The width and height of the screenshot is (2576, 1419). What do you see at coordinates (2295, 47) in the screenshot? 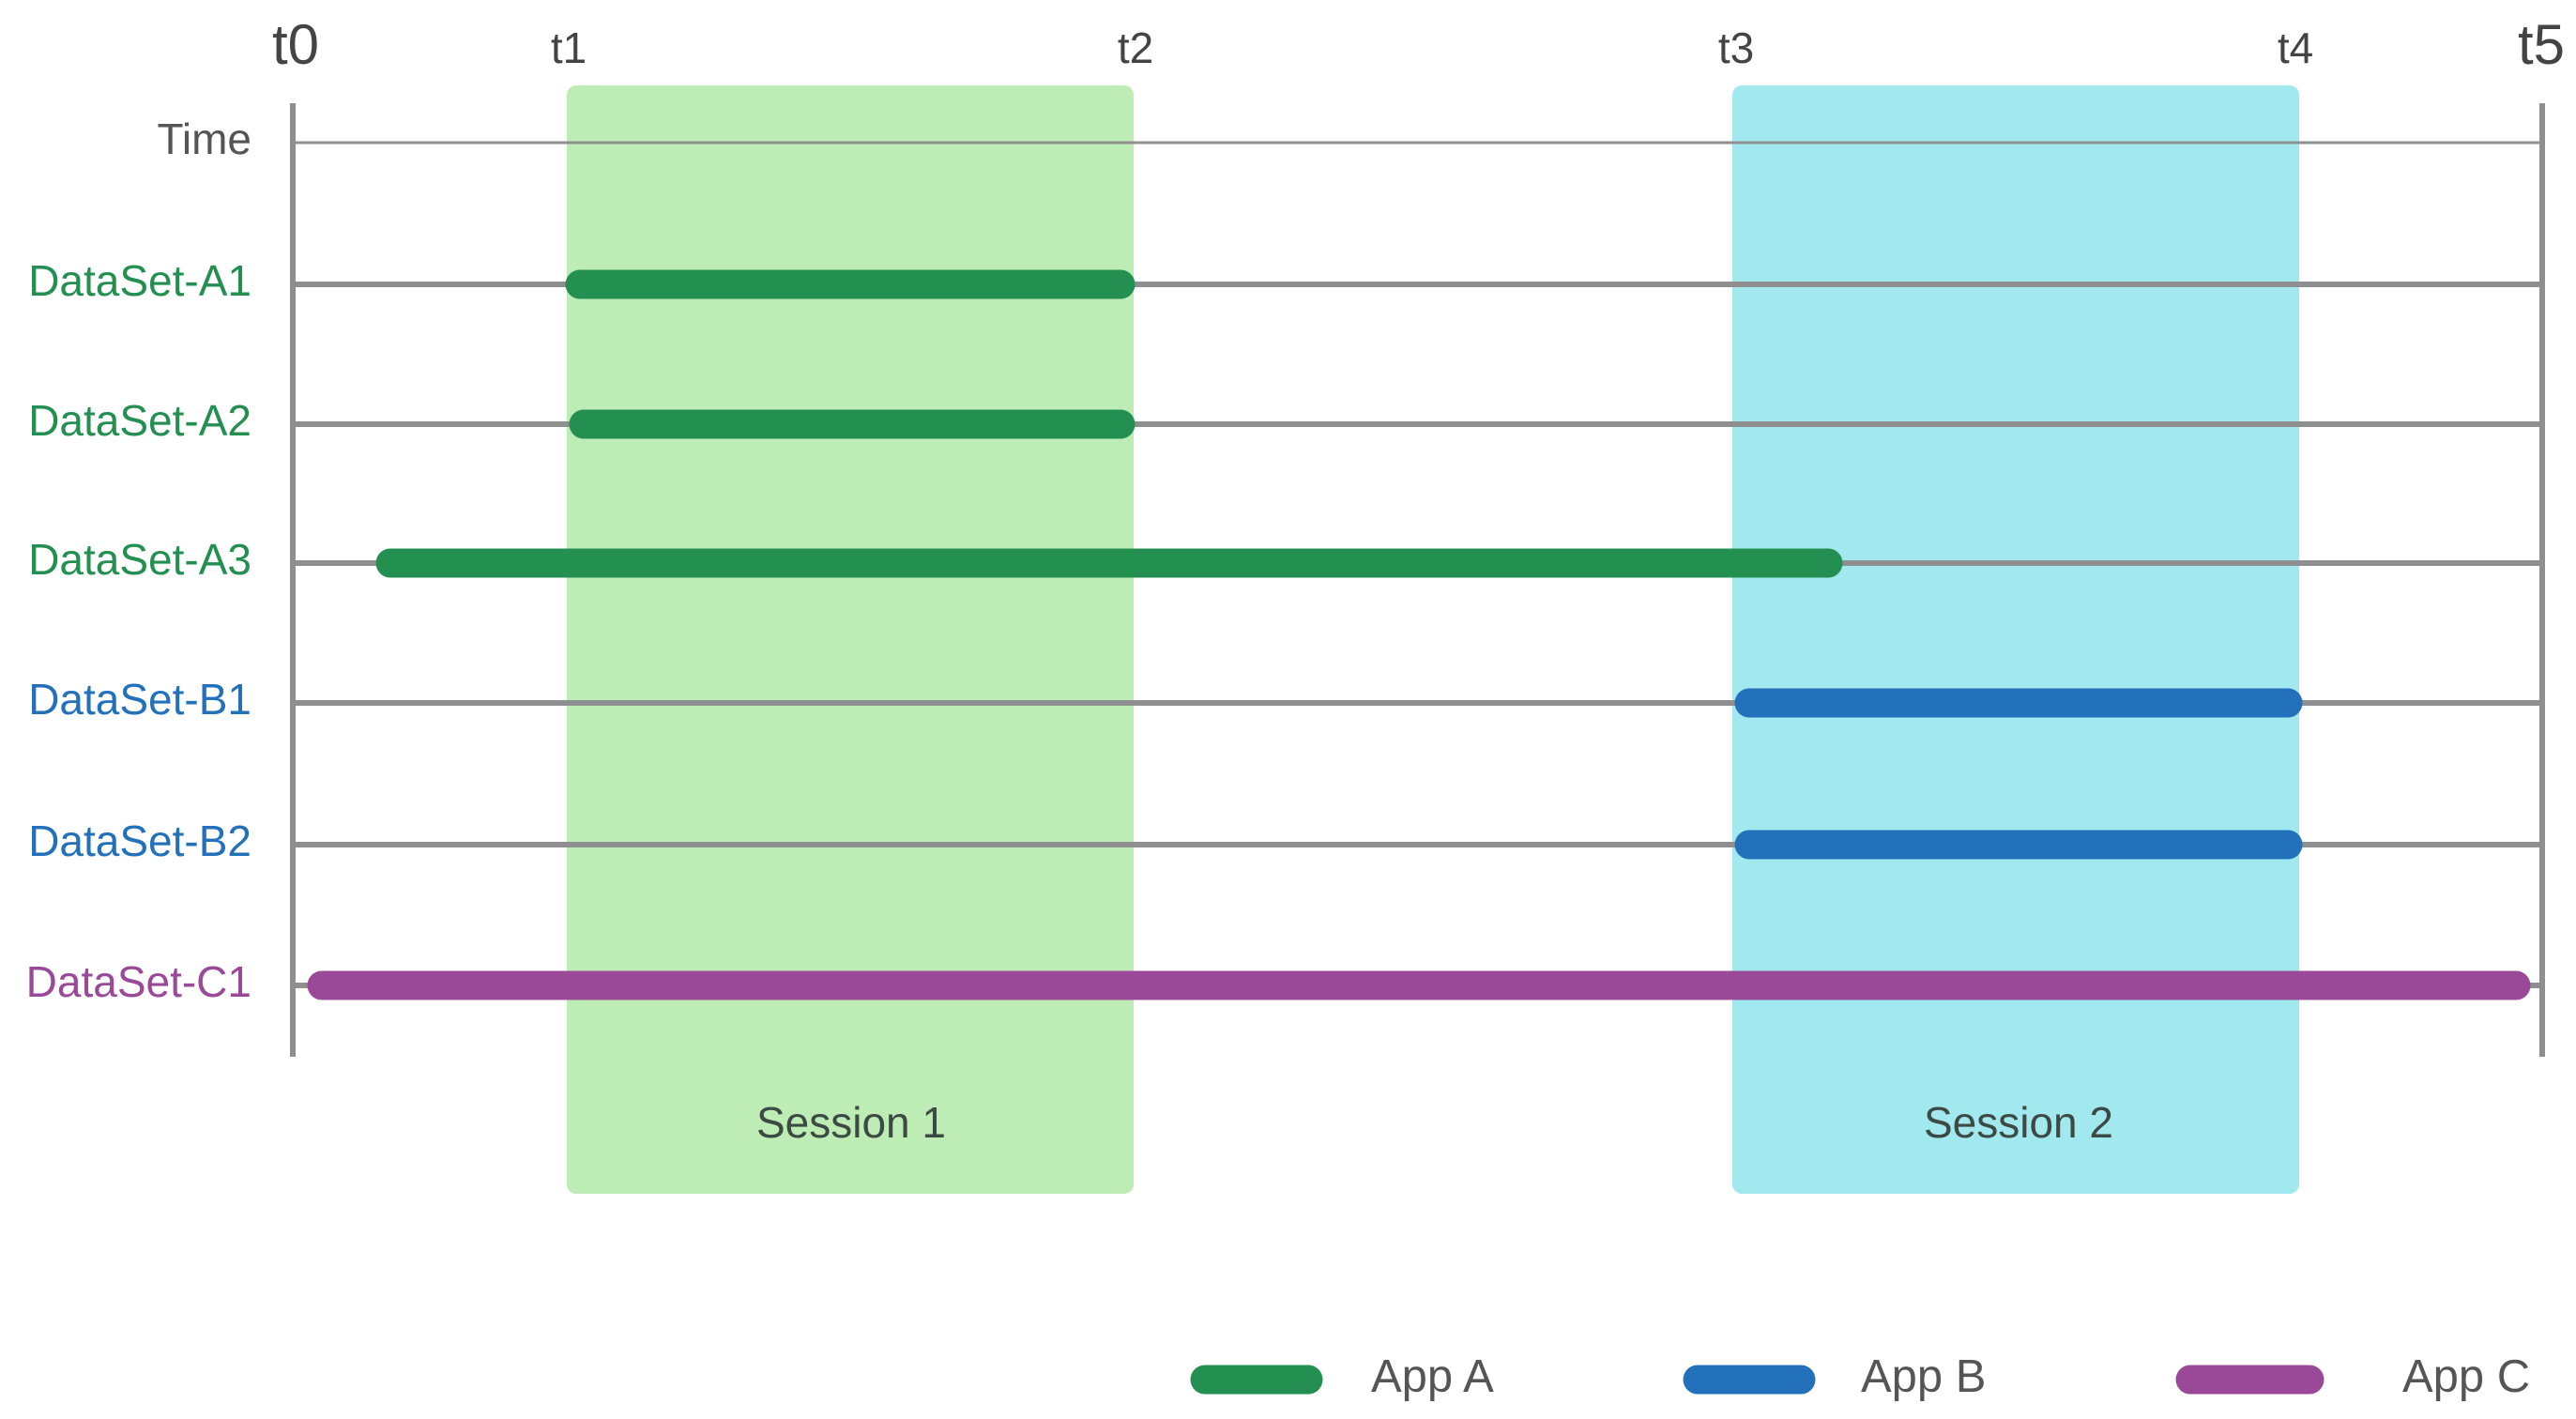
I see `time-label: t4` at bounding box center [2295, 47].